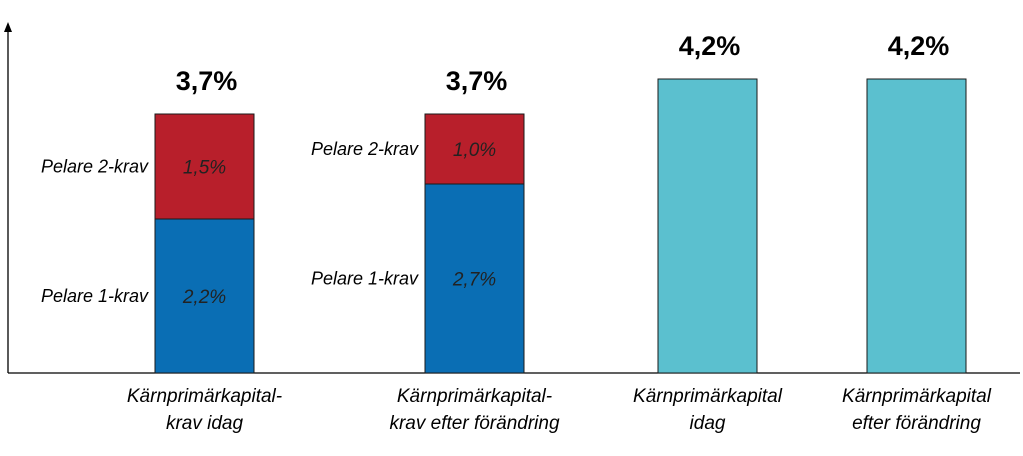  I want to click on segment-value-label: 1,5%, so click(204, 168).